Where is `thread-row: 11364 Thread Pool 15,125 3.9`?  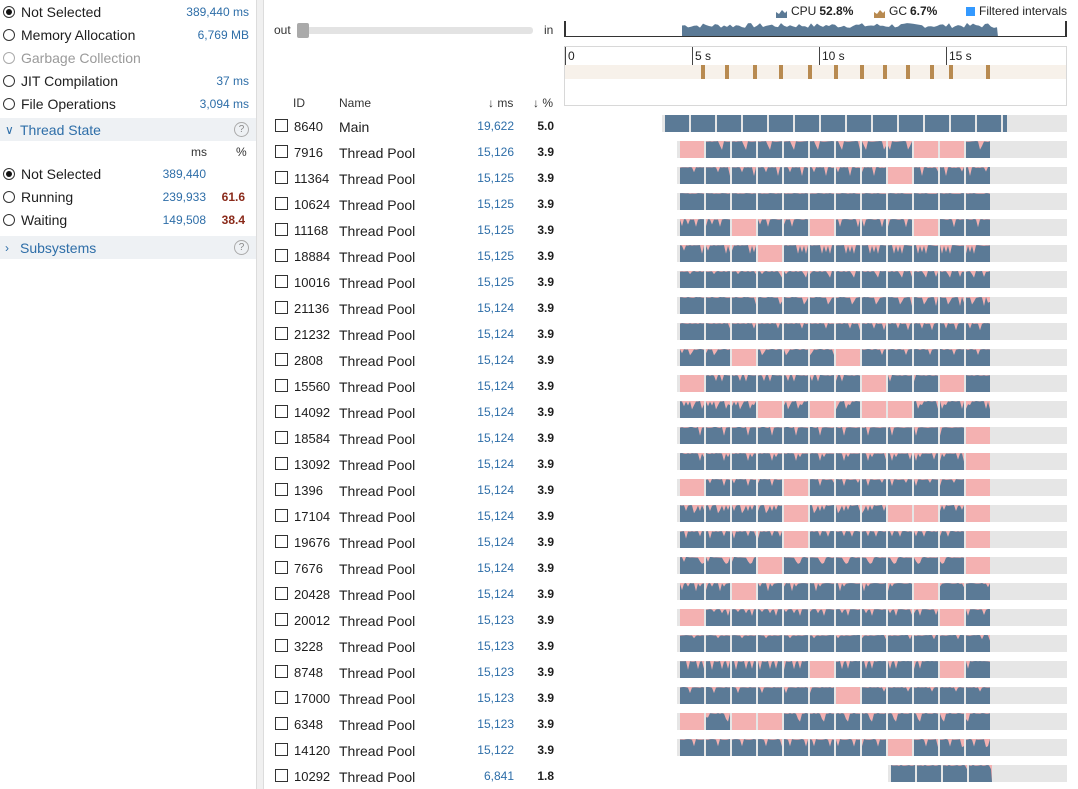
thread-row: 11364 Thread Pool 15,125 3.9 is located at coordinates (671, 178).